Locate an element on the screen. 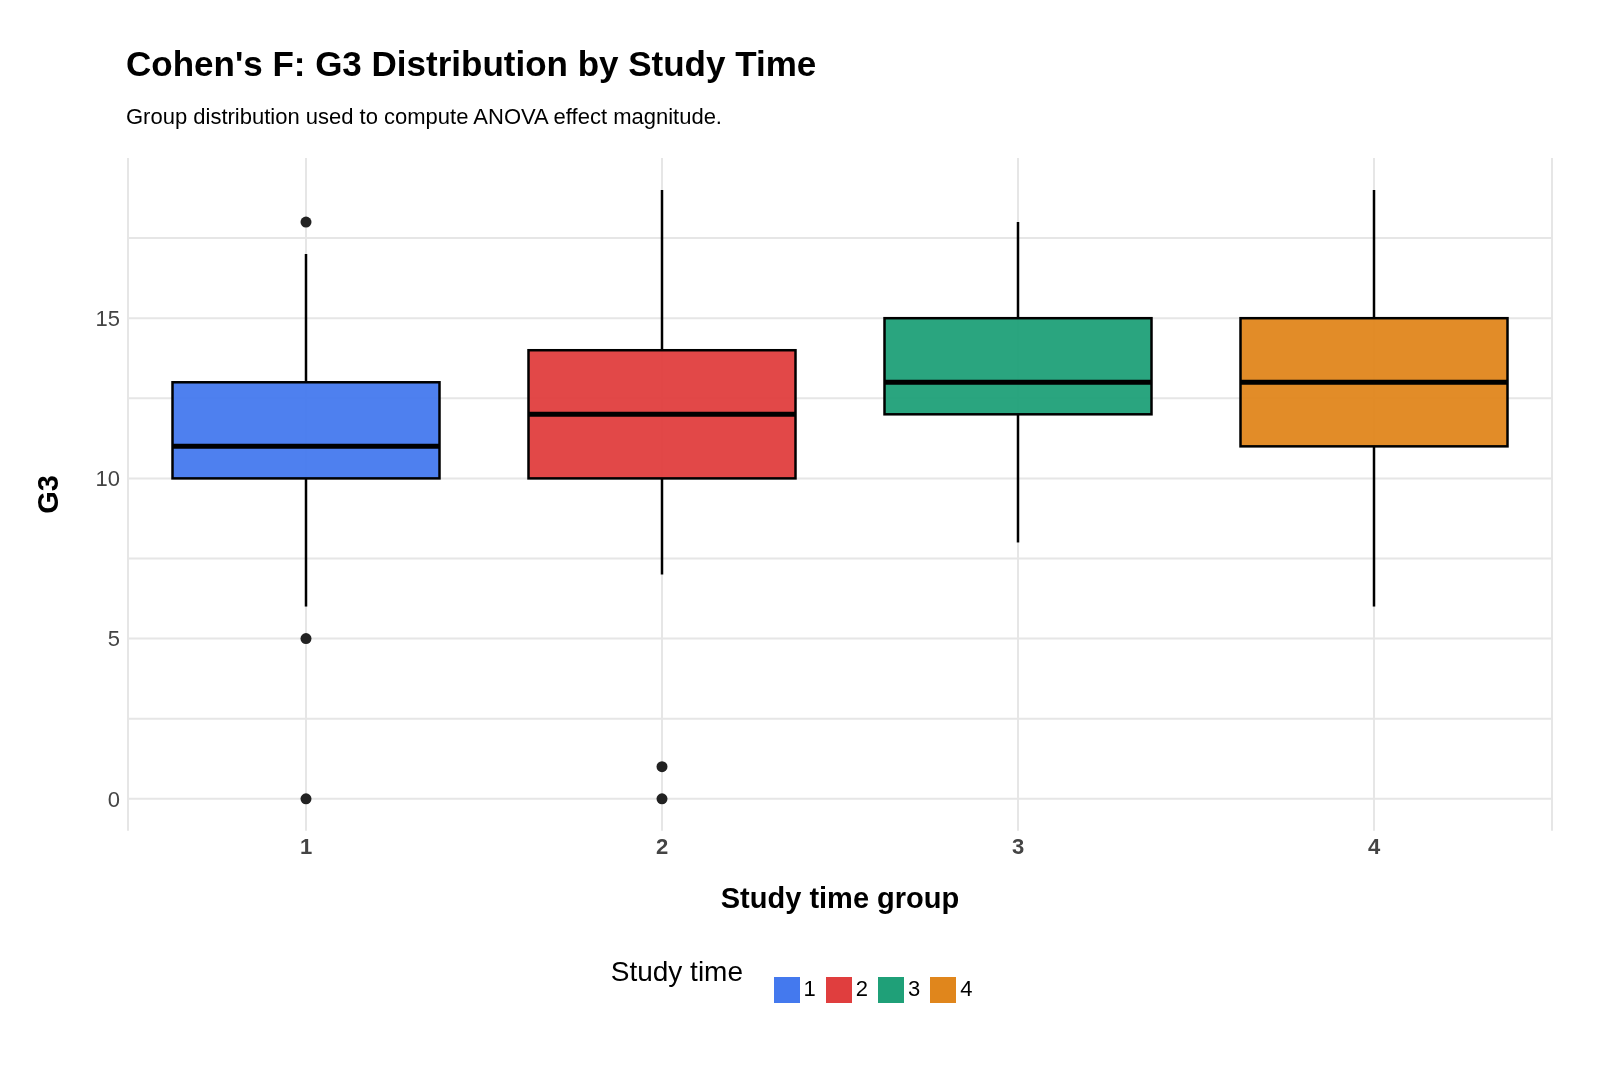  x-axis-title: Study time group is located at coordinates (840, 897).